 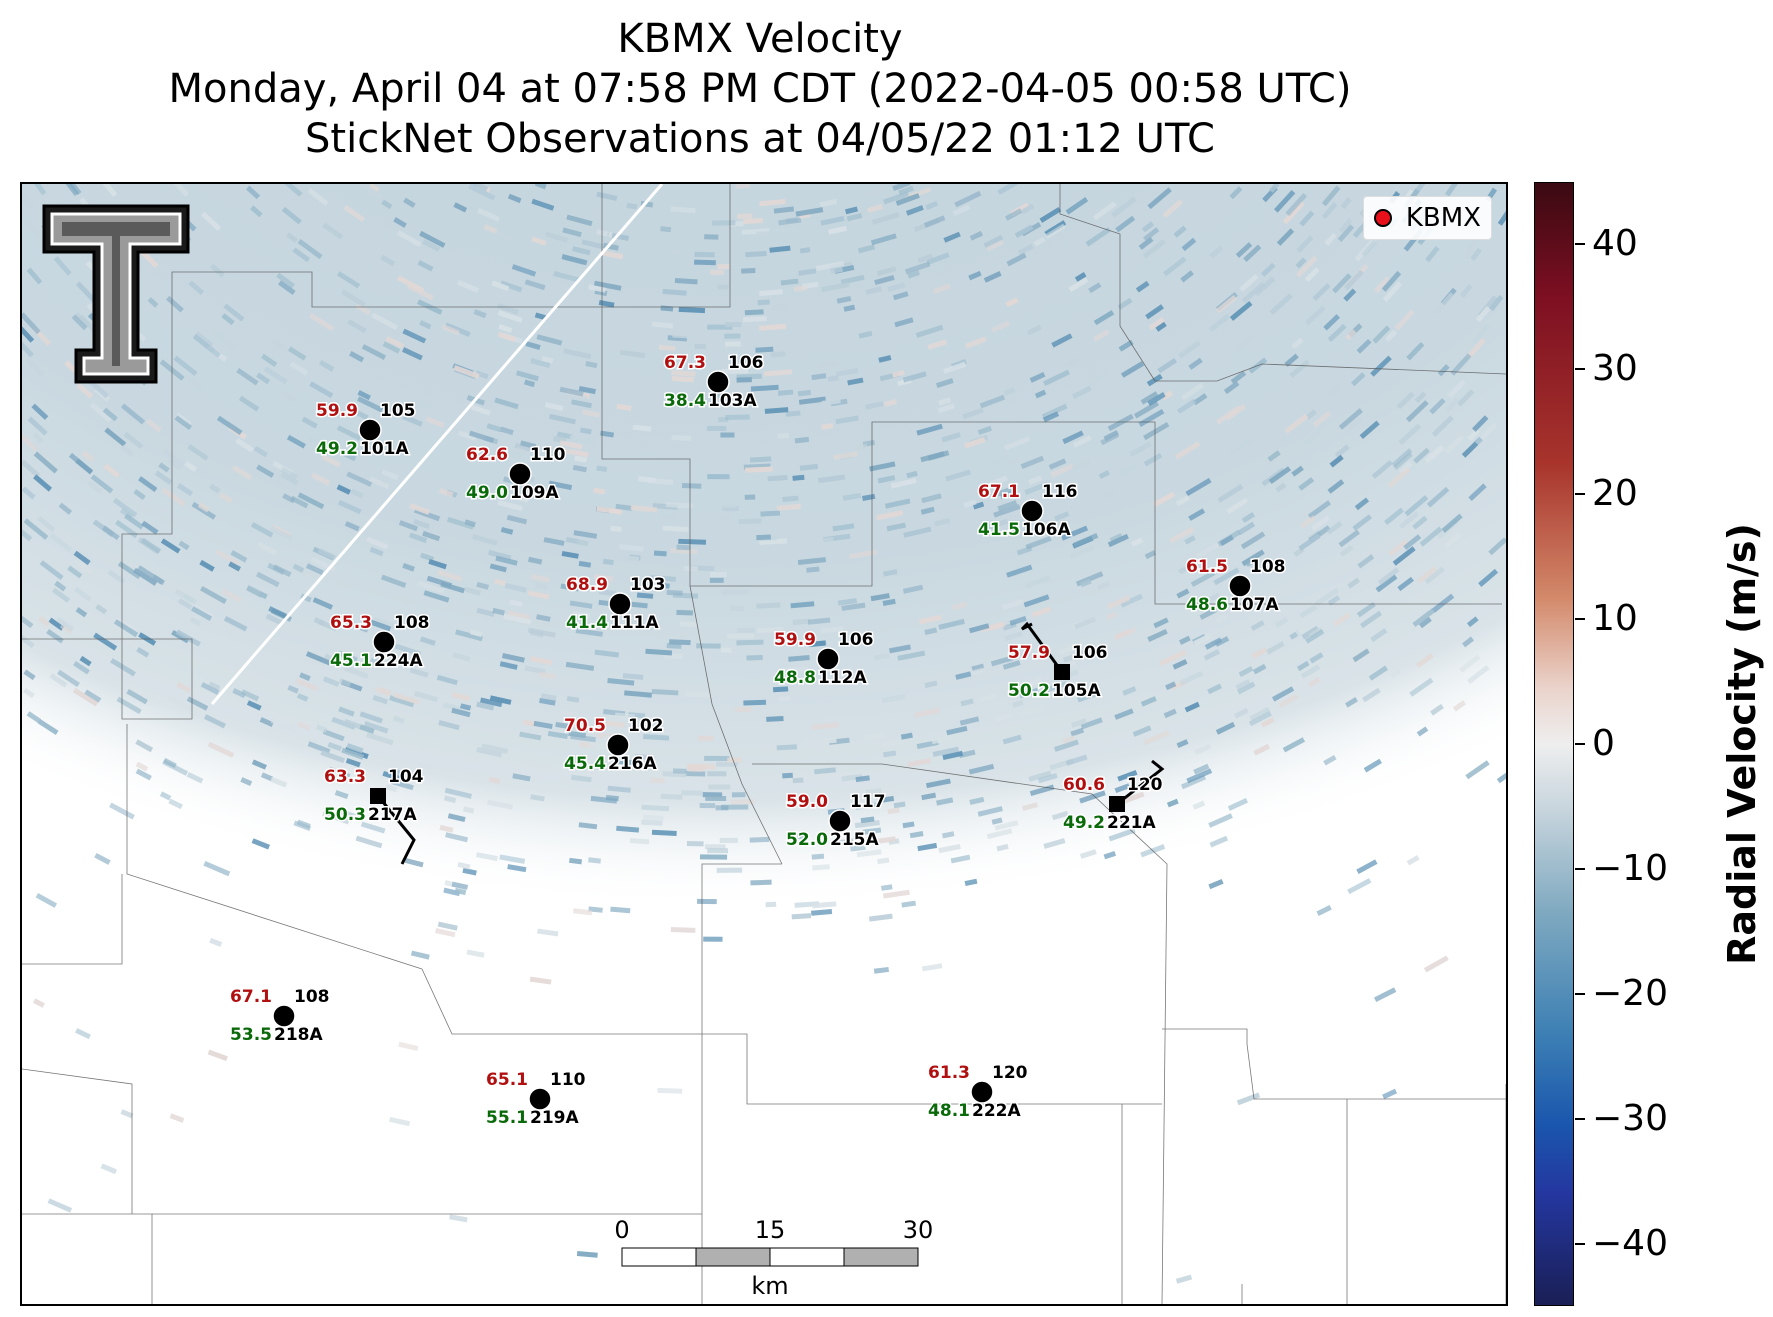 I want to click on station-wind-value: 50.2, so click(x=1029, y=691).